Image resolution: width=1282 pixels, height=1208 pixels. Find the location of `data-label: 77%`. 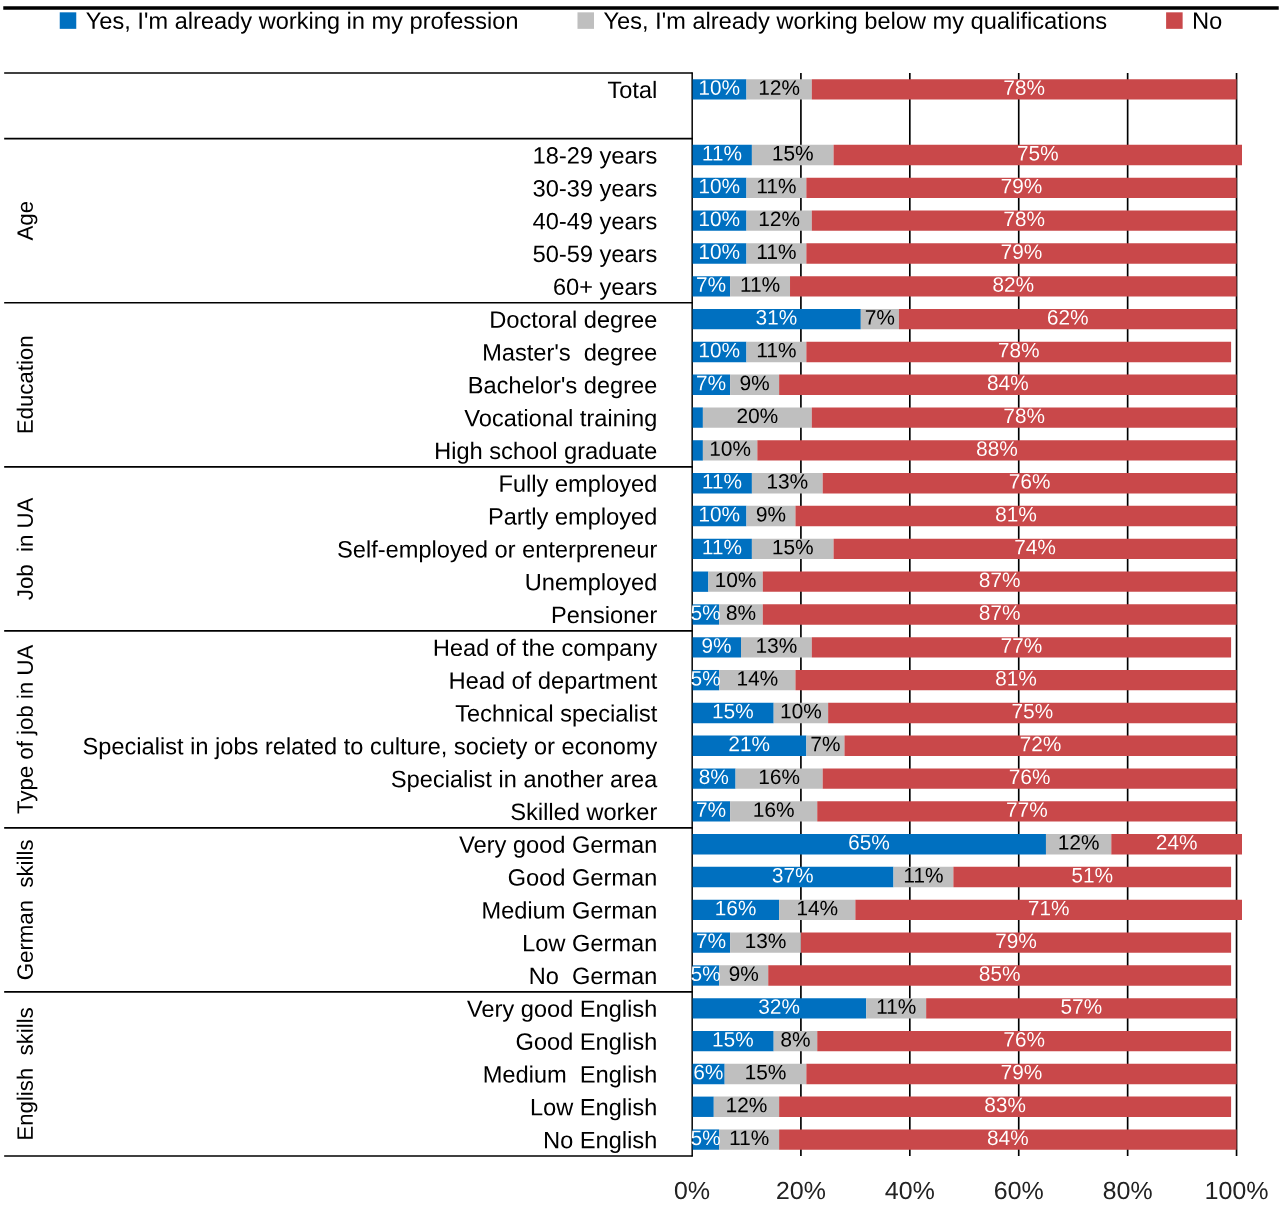

data-label: 77% is located at coordinates (1027, 809).